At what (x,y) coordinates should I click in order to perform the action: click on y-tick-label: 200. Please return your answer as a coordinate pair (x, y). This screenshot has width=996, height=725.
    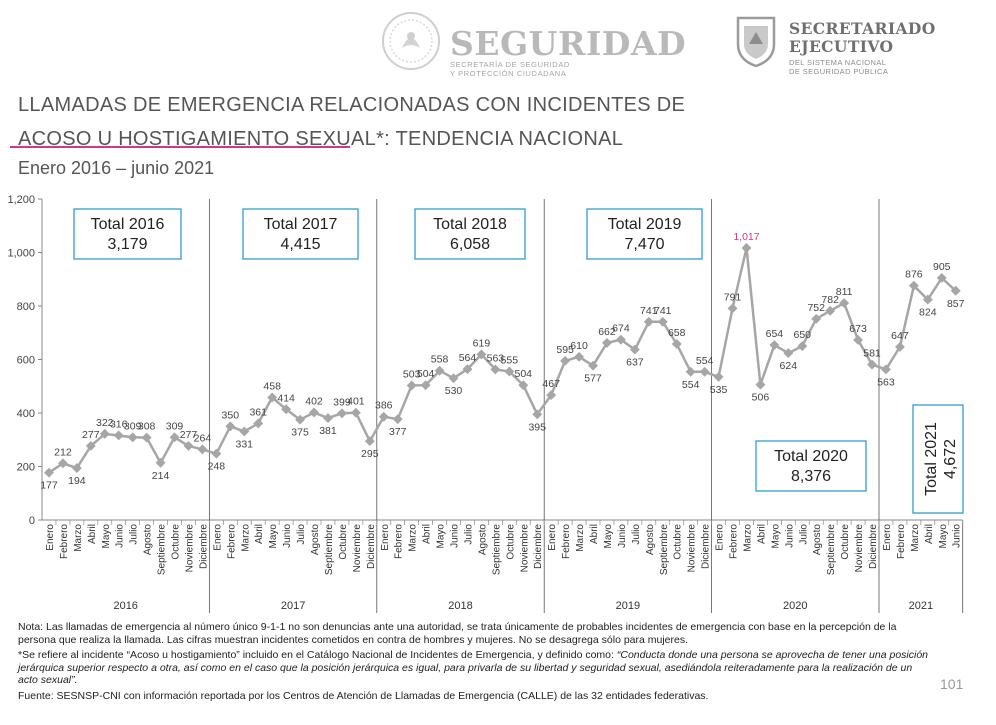
    Looking at the image, I should click on (26, 468).